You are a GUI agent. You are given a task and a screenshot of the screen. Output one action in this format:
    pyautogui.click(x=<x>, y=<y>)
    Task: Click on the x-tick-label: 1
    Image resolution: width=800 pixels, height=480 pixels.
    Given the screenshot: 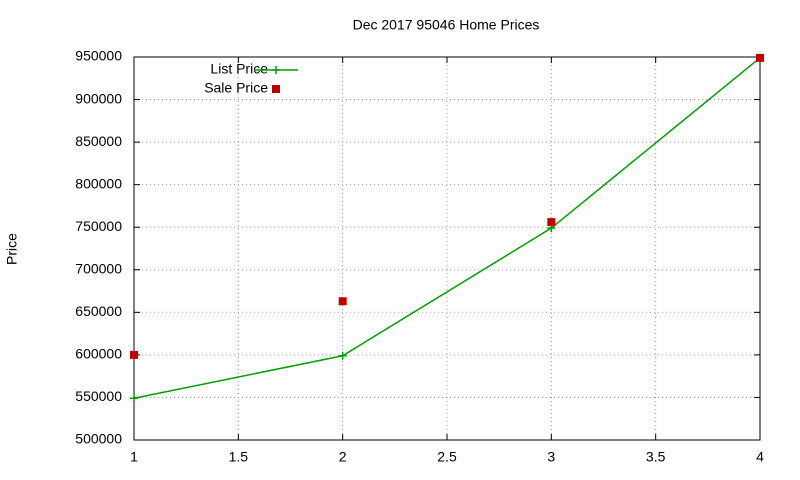 What is the action you would take?
    pyautogui.click(x=134, y=457)
    